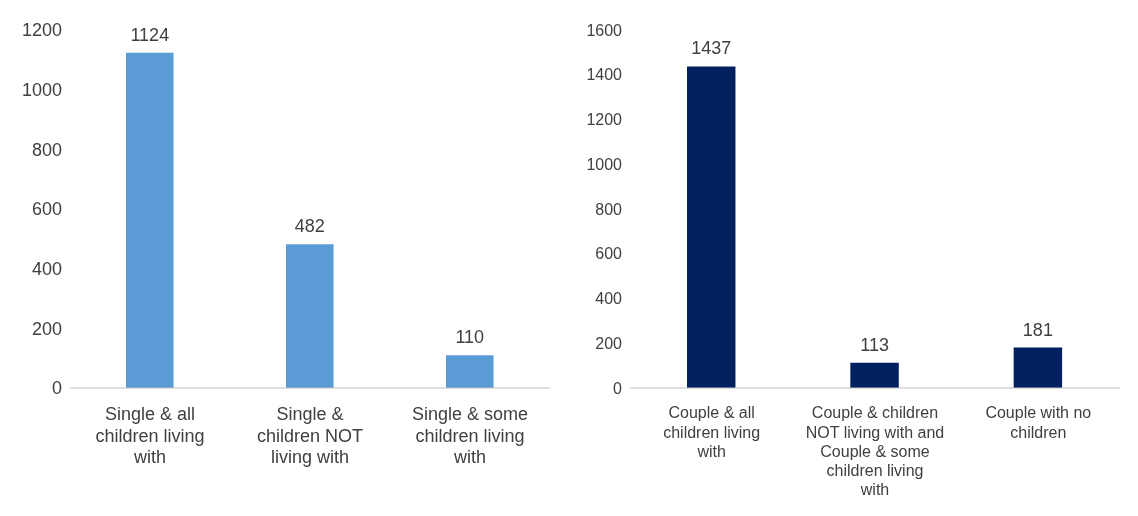  Describe the element at coordinates (604, 30) in the screenshot. I see `y-tick-label: 1600` at that location.